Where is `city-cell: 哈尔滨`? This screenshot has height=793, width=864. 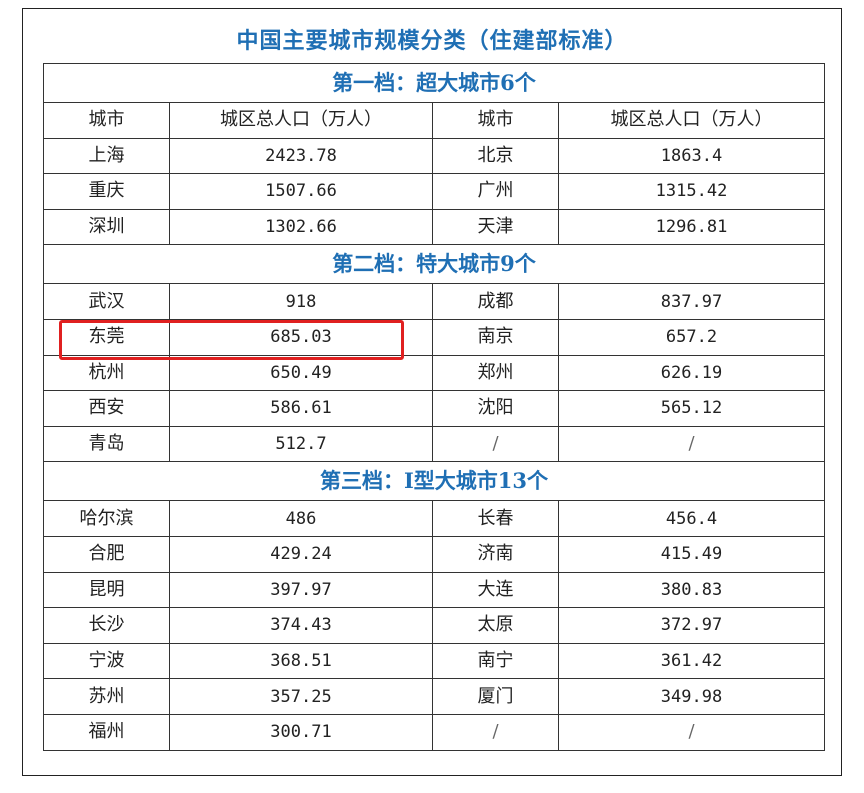 city-cell: 哈尔滨 is located at coordinates (106, 518).